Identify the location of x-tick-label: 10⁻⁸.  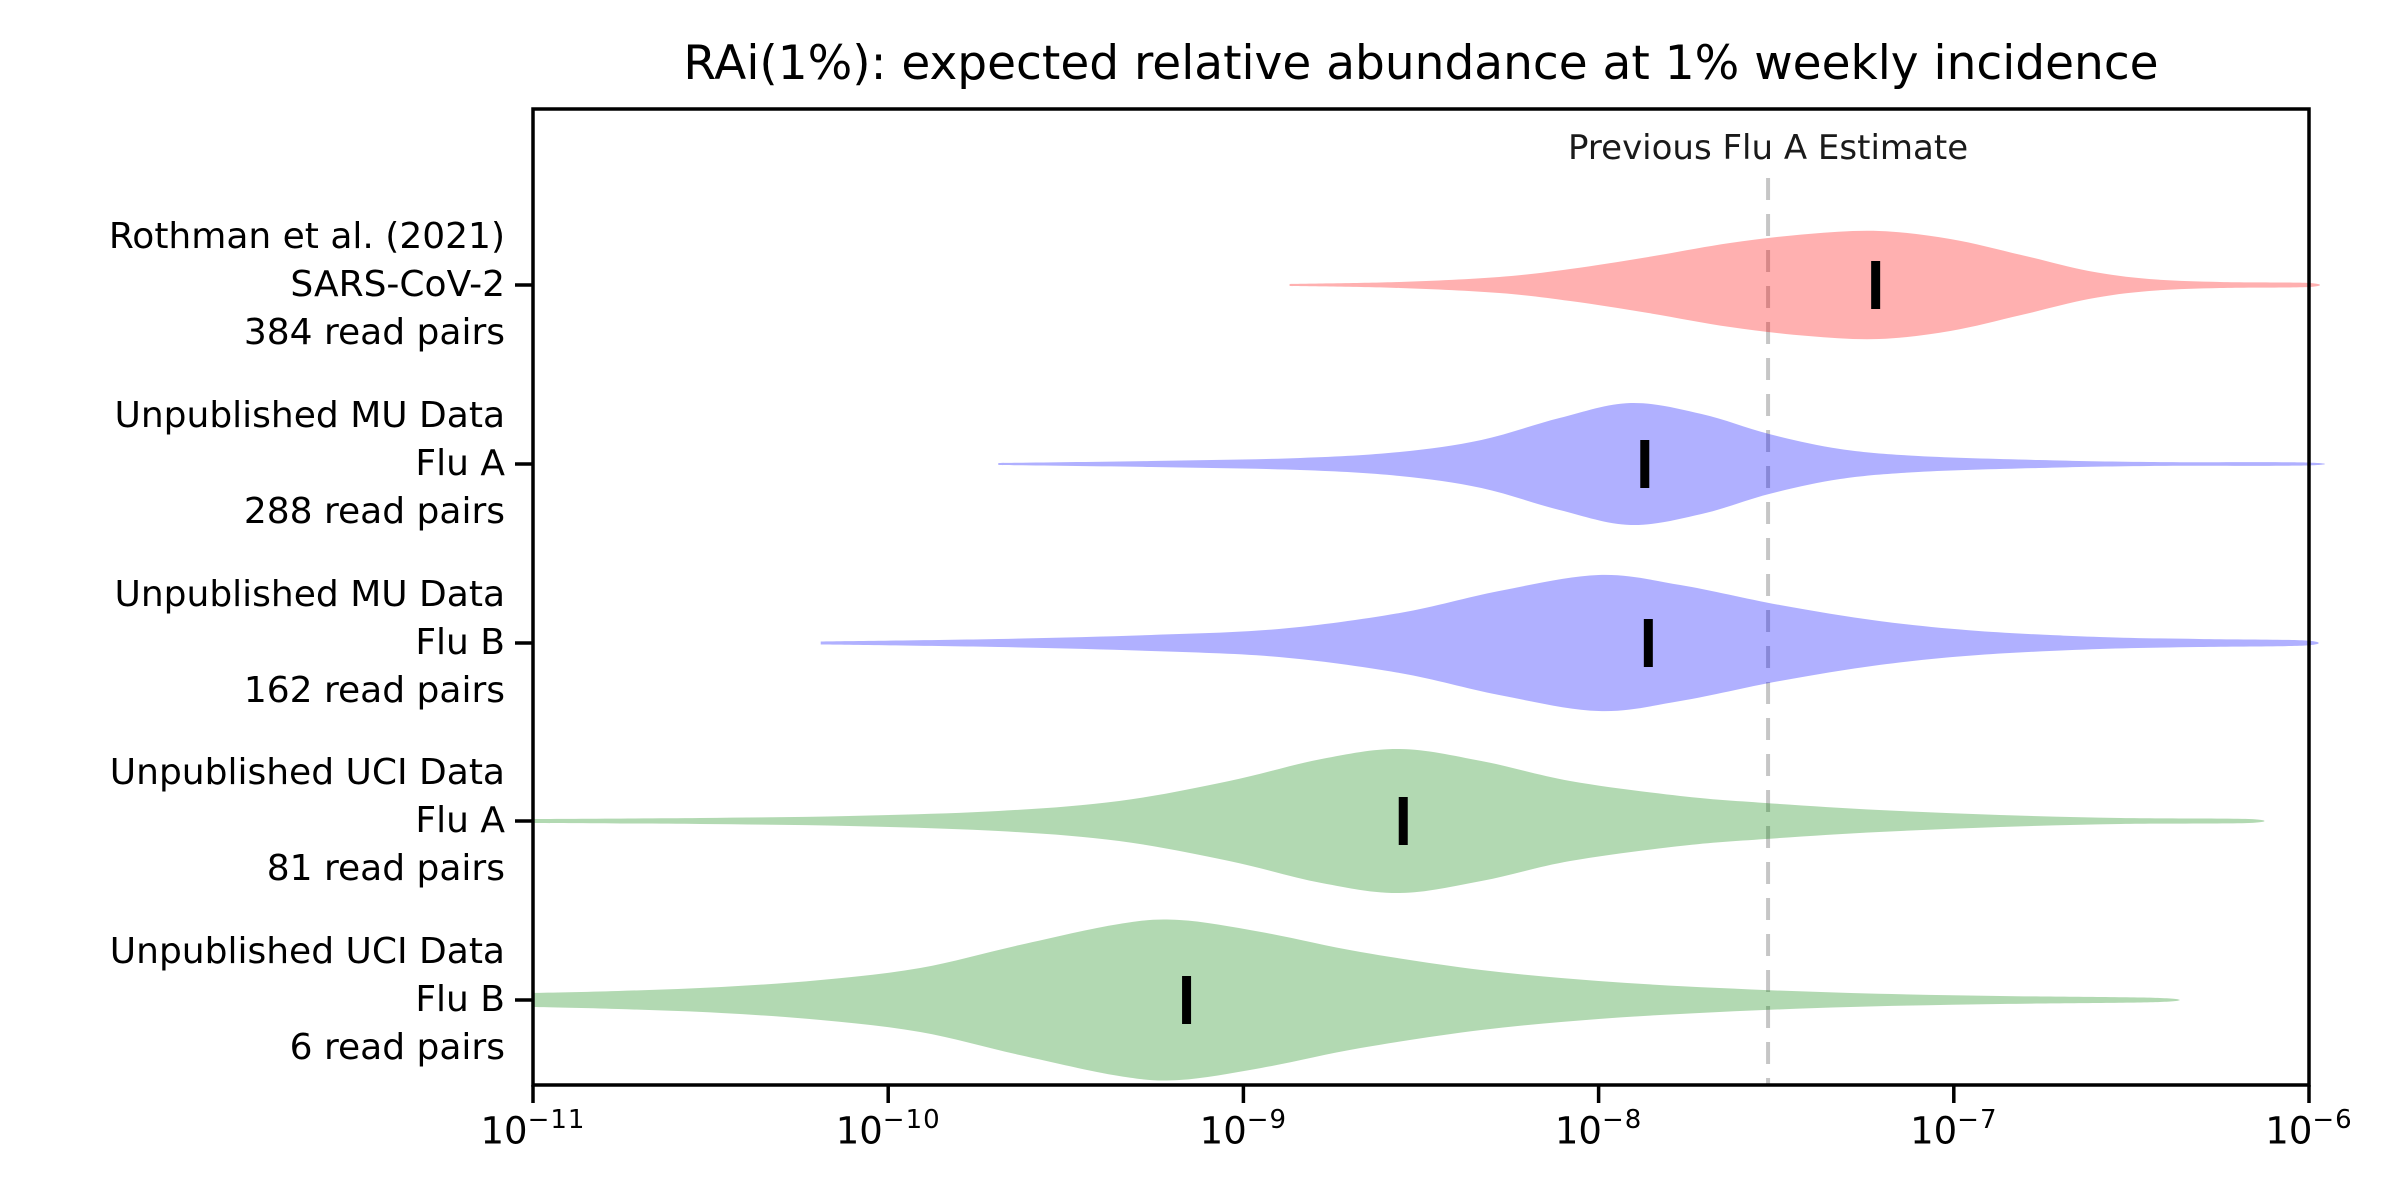
(1598, 1129).